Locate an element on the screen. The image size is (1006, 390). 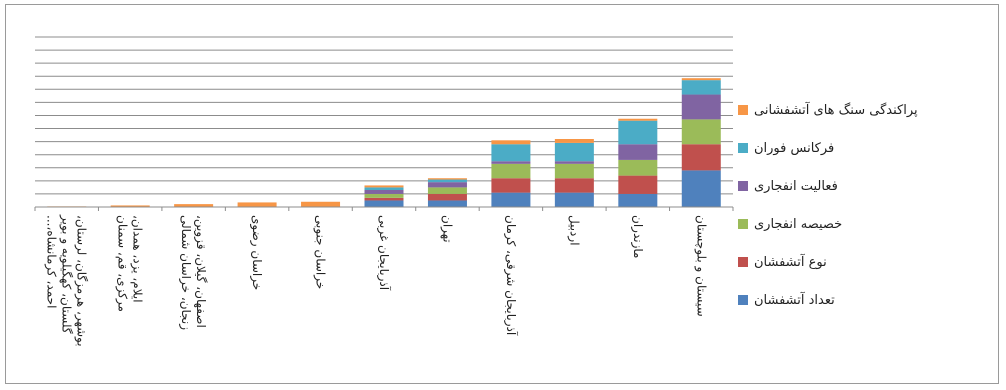
legend-label: تعداد آتشفشان is located at coordinates (794, 300).